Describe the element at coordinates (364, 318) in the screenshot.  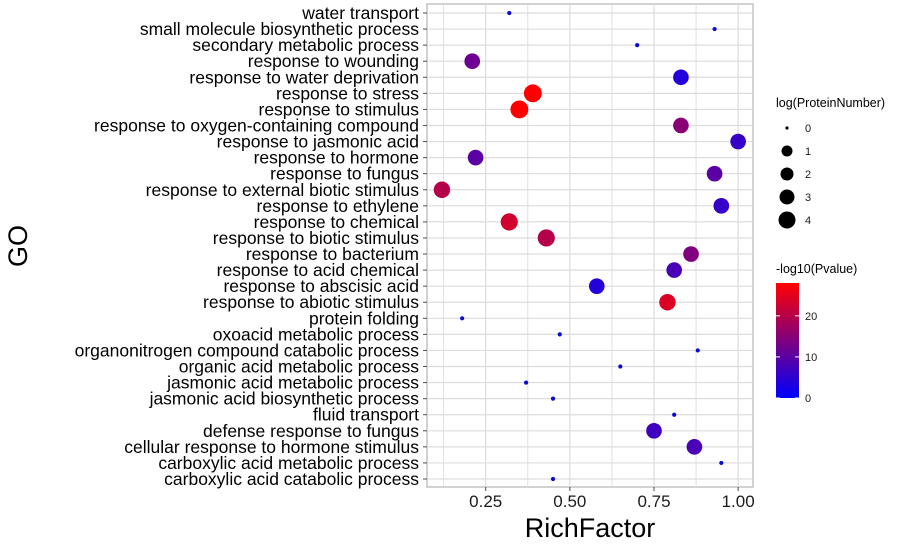
I see `y-tick-label: protein folding` at that location.